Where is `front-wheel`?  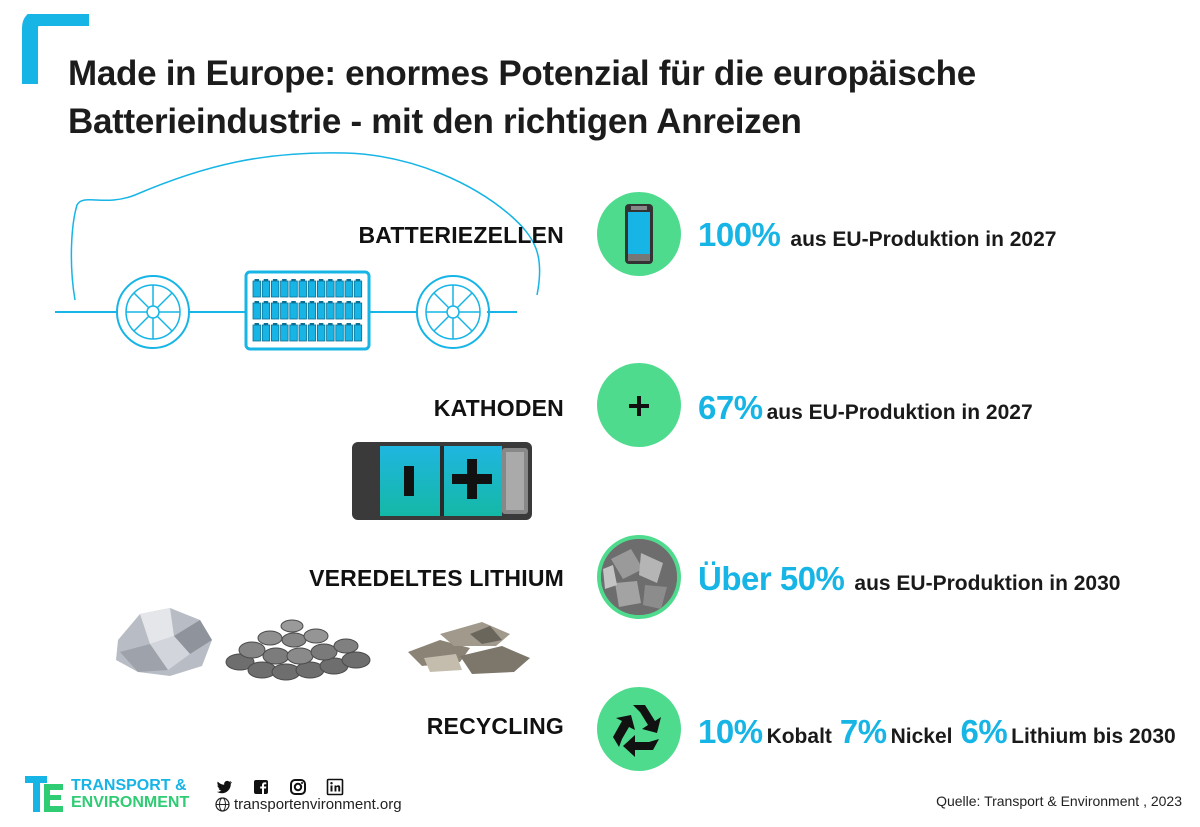
front-wheel is located at coordinates (153, 312).